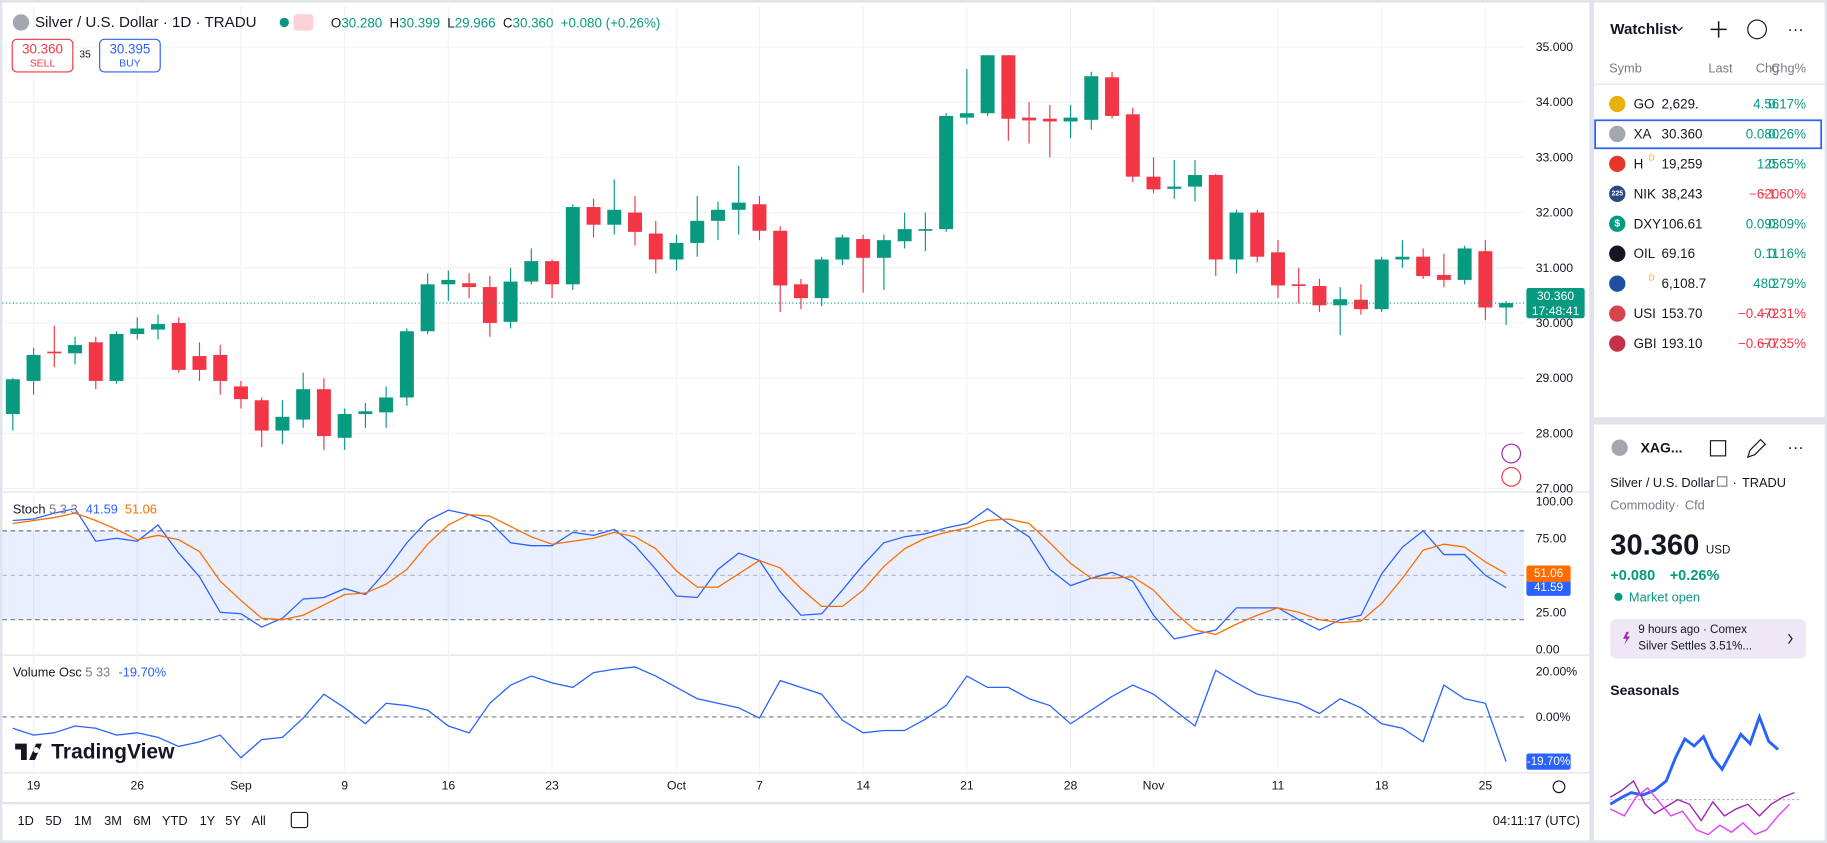 This screenshot has width=1827, height=843. What do you see at coordinates (1720, 67) in the screenshot?
I see `column-header: Last` at bounding box center [1720, 67].